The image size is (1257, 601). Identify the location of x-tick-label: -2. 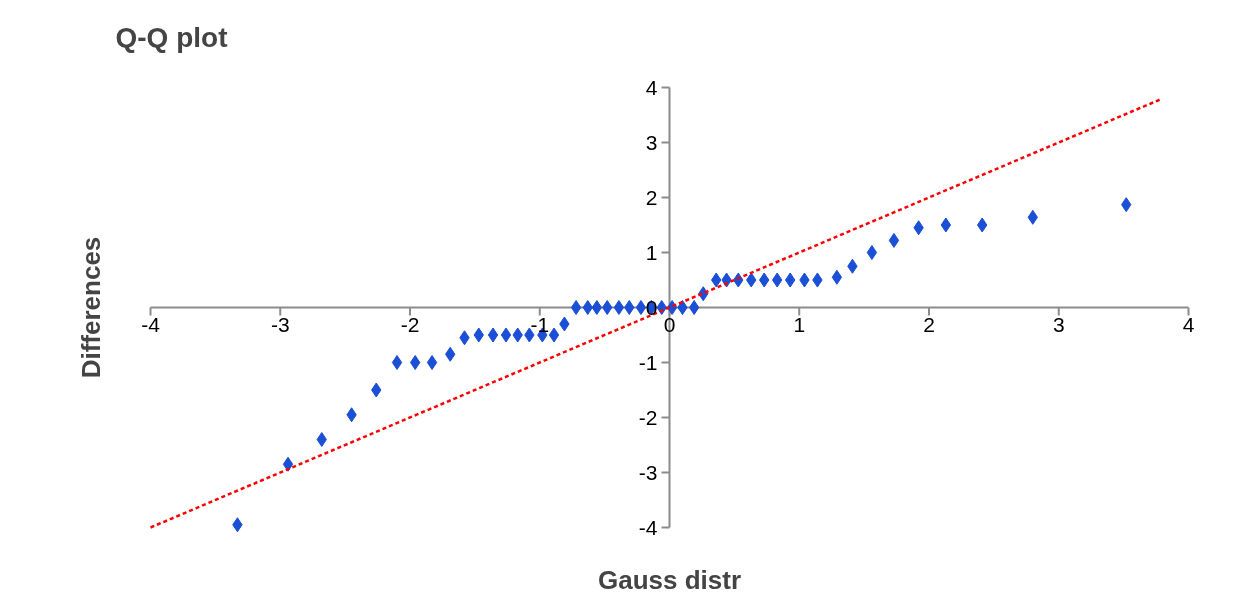
(410, 324).